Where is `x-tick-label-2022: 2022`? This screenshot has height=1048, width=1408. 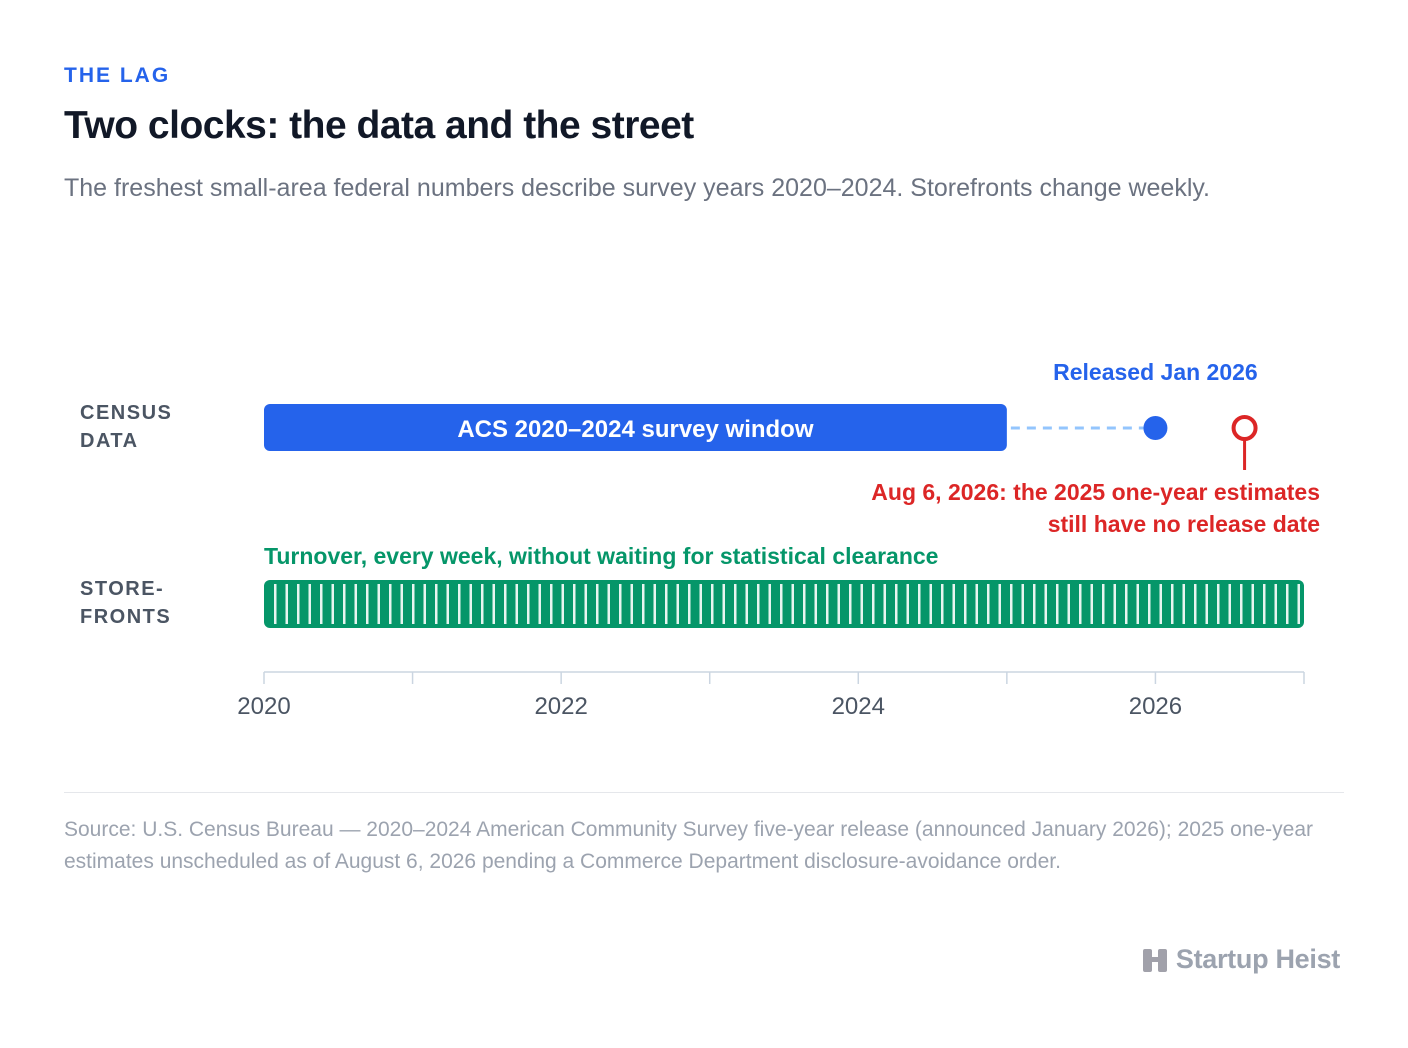
x-tick-label-2022: 2022 is located at coordinates (560, 706).